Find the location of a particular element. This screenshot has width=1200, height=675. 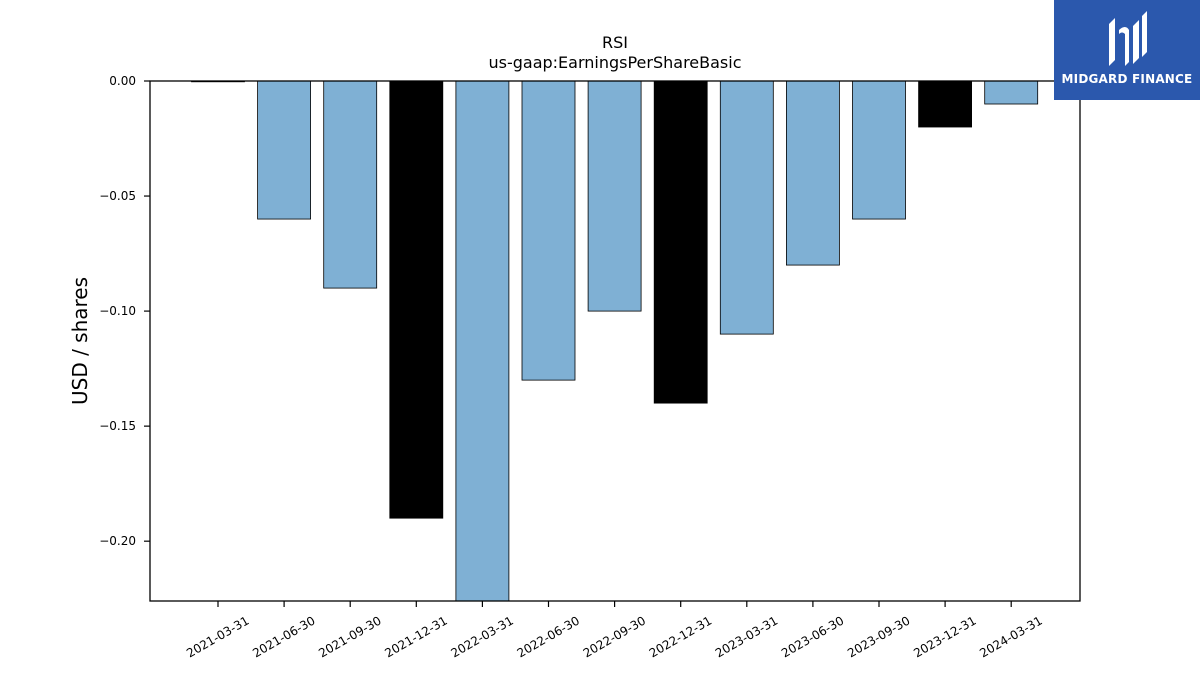

x-tick-label: 2021-09-30 is located at coordinates (349, 636).